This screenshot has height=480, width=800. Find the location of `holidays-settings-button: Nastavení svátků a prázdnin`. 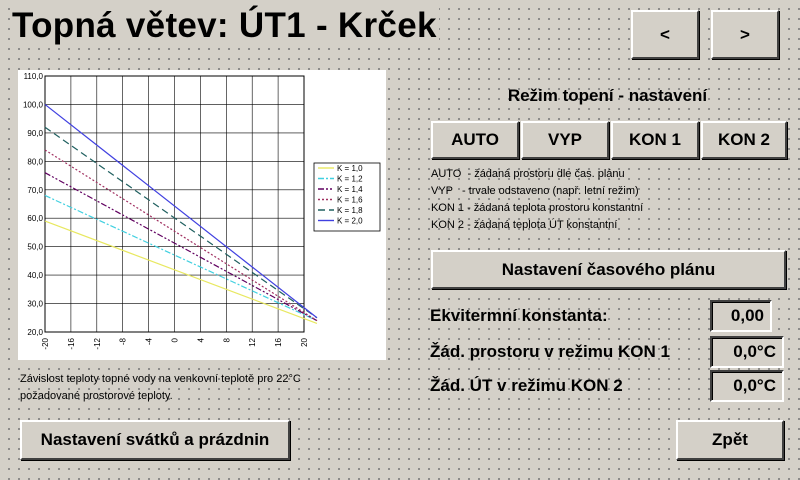

holidays-settings-button: Nastavení svátků a prázdnin is located at coordinates (155, 440).